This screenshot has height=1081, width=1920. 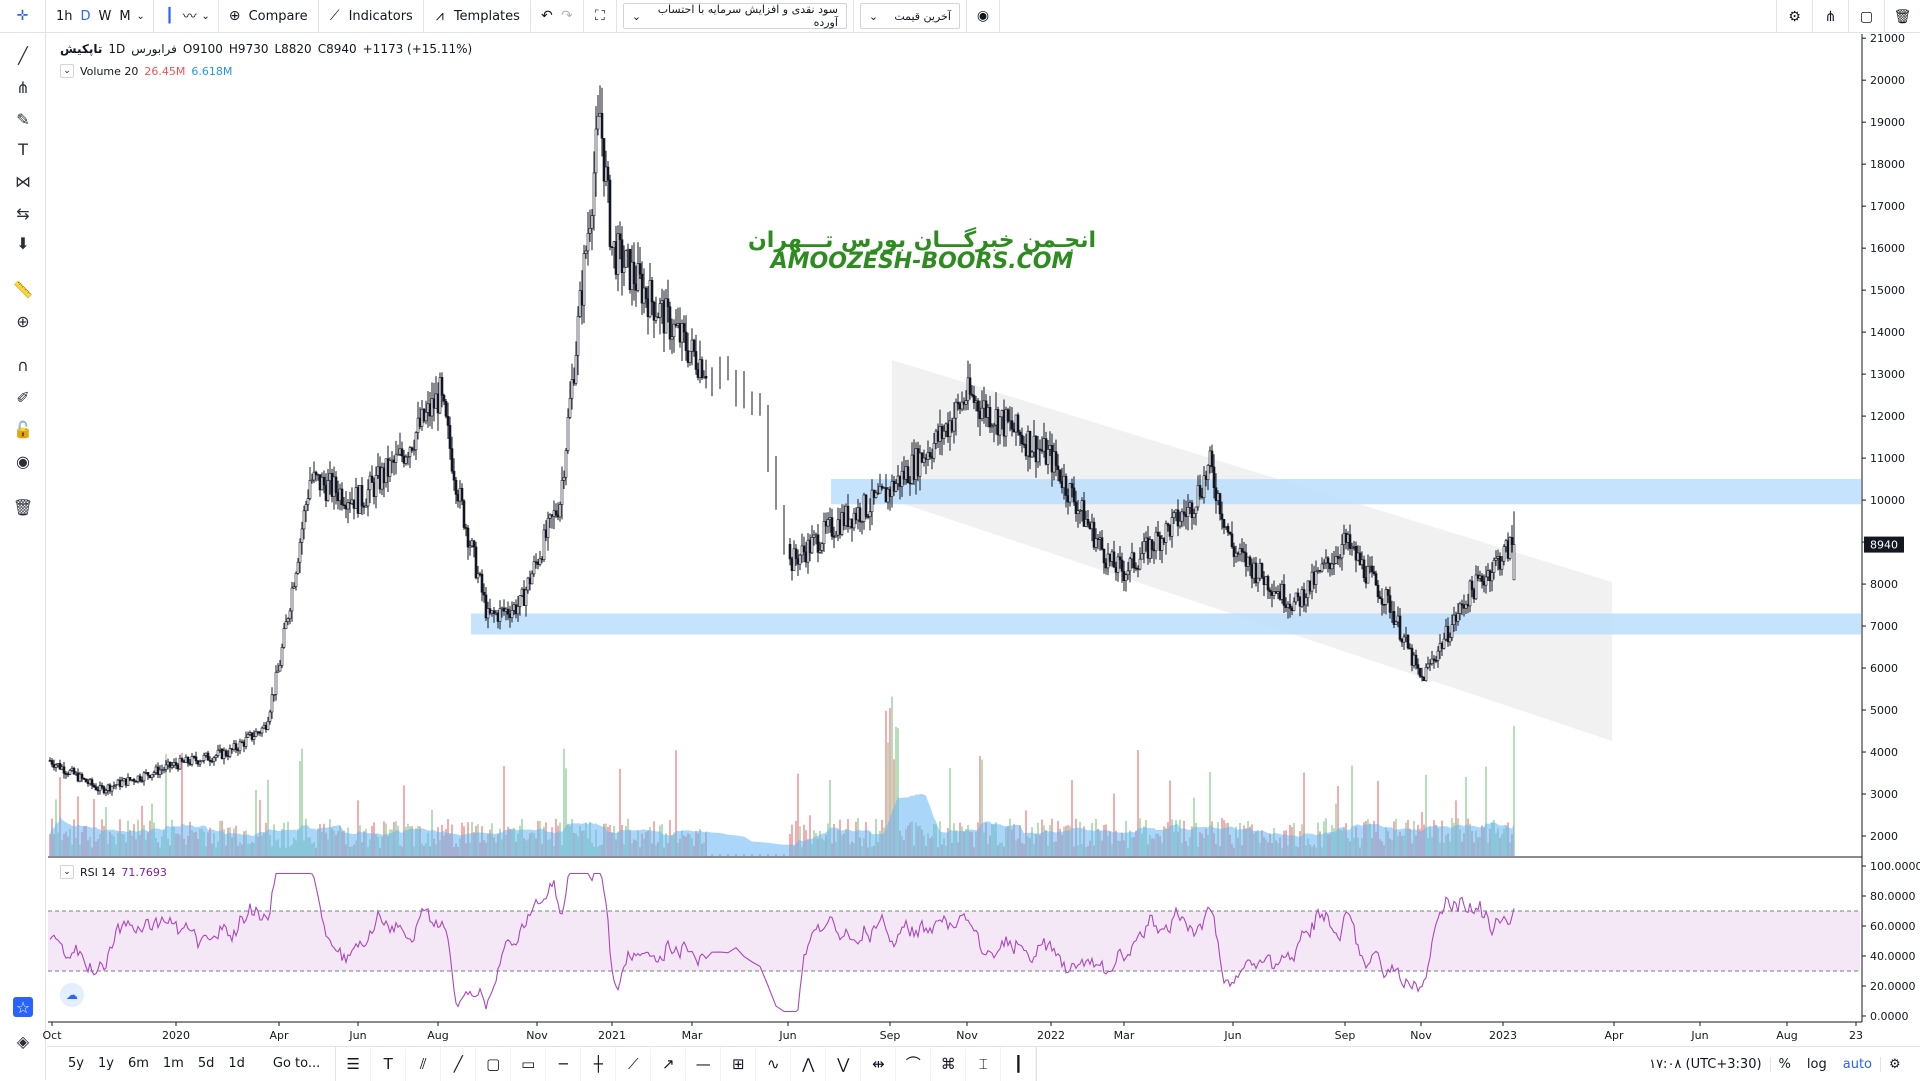 I want to click on clock-text: ۱۷:۰۸ (UTC+3:30), so click(x=1705, y=1064).